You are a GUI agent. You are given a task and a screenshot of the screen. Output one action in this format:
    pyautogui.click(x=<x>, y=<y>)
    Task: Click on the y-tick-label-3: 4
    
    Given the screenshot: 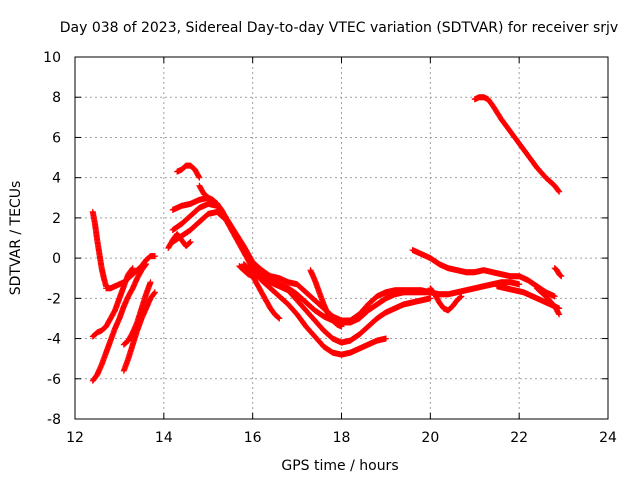 What is the action you would take?
    pyautogui.click(x=56, y=179)
    